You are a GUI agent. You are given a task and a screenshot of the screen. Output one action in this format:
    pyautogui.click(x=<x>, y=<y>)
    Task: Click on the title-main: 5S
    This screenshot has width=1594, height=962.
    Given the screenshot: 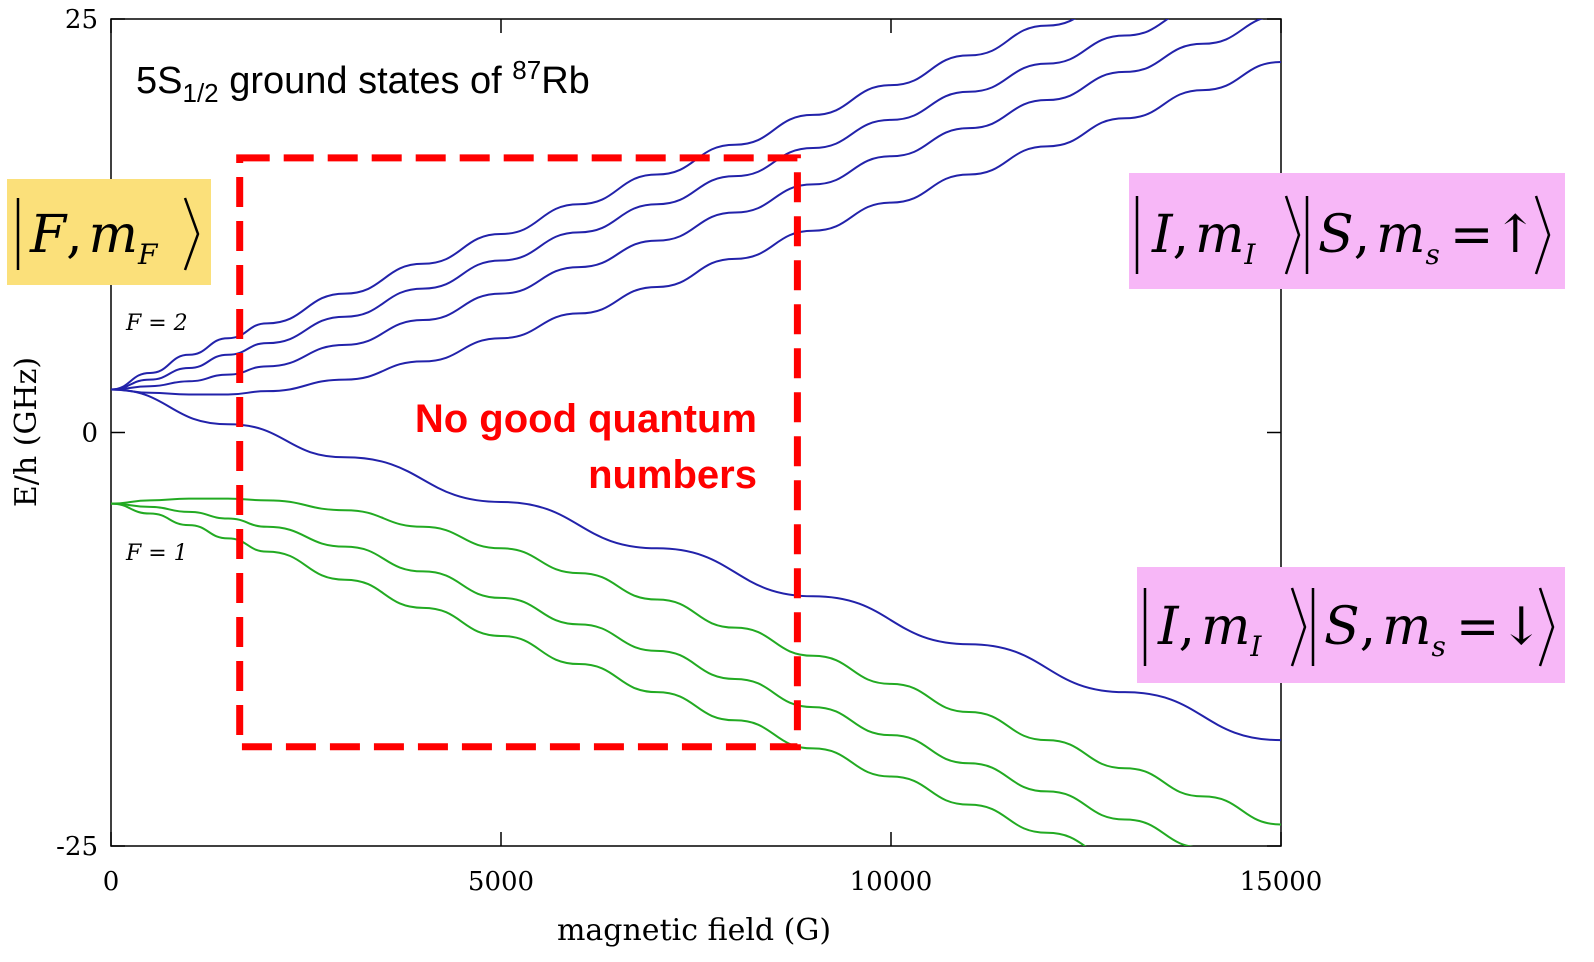 What is the action you would take?
    pyautogui.click(x=159, y=81)
    